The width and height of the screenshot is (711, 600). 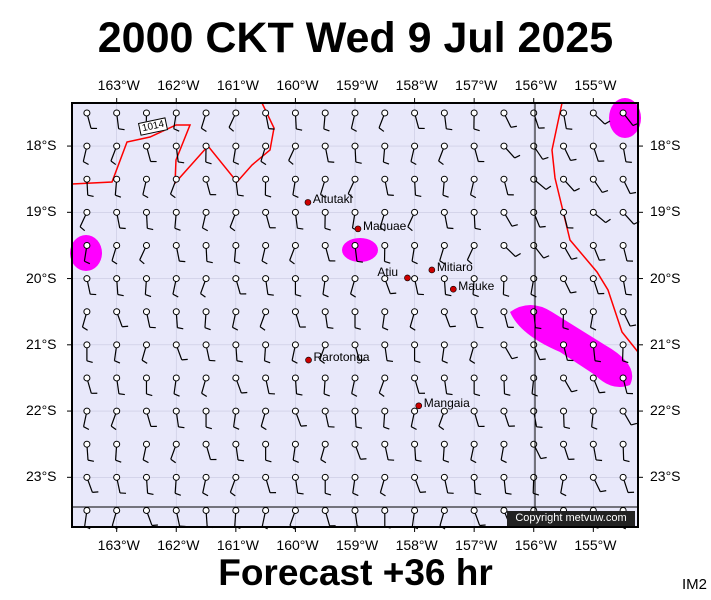 I want to click on city-label: Manuae, so click(x=384, y=225).